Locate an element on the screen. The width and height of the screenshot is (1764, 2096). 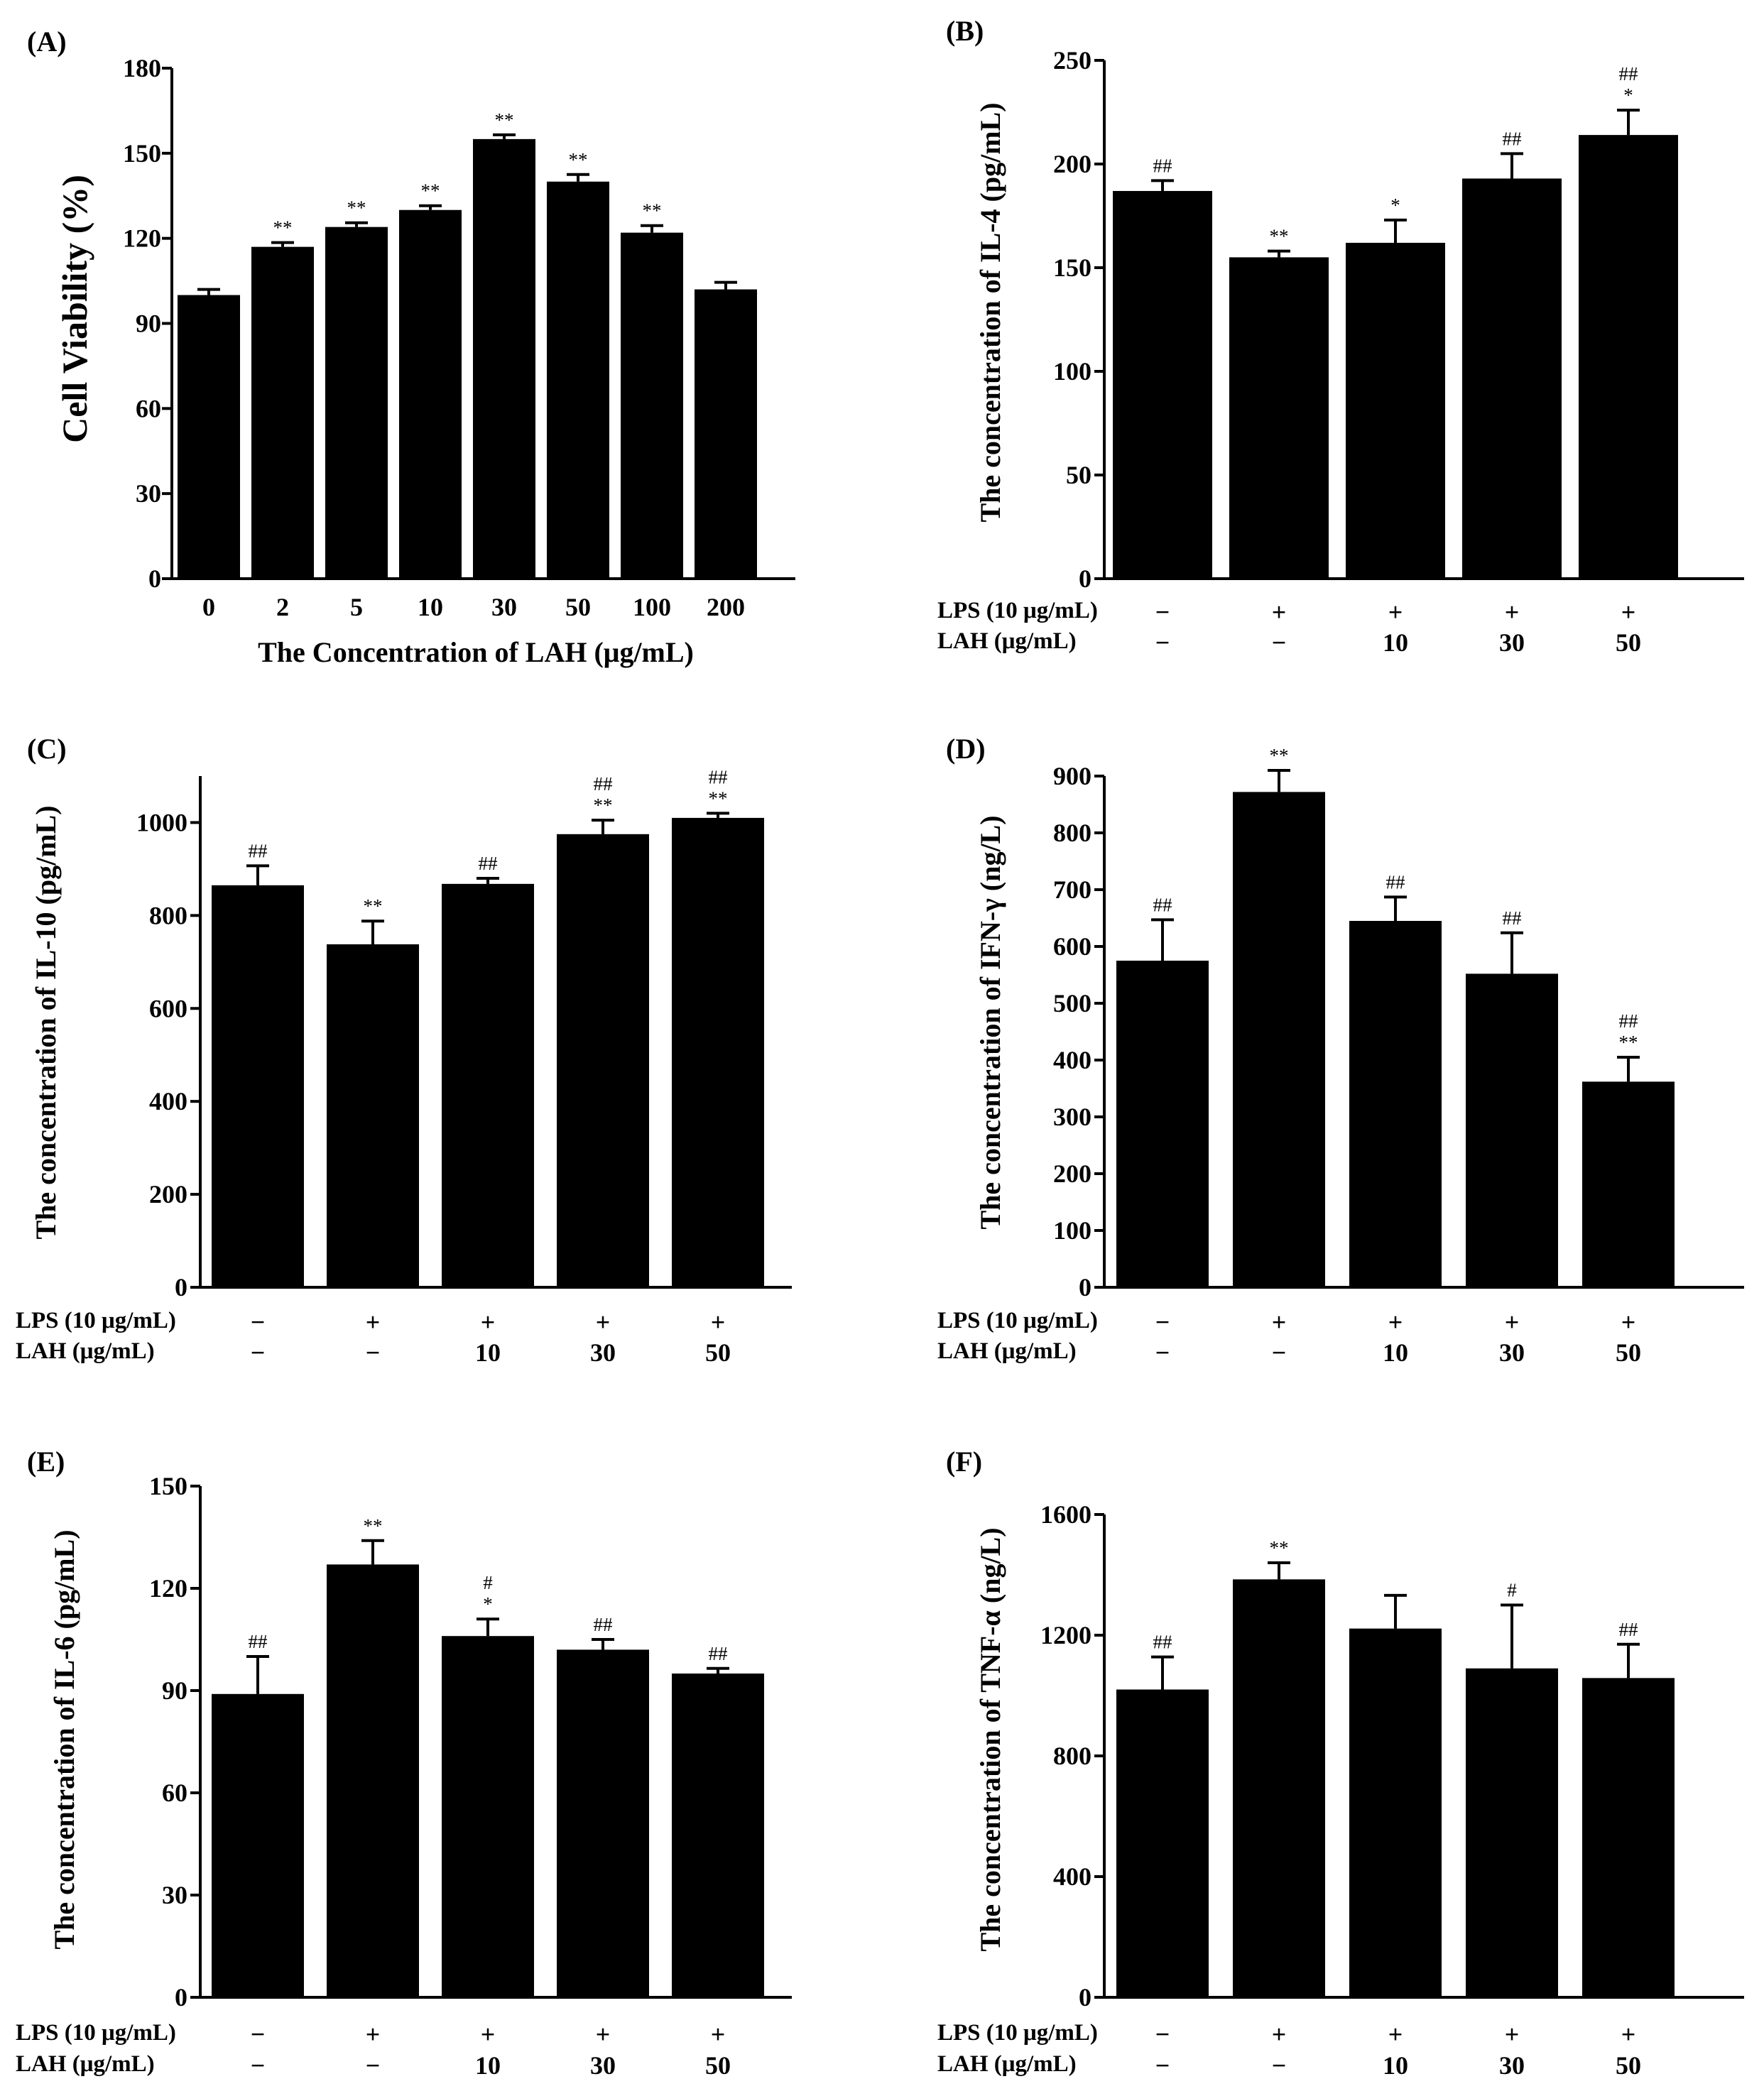
panel-d-lah-row-label: LAH (μg/mL) is located at coordinates (1007, 1351).